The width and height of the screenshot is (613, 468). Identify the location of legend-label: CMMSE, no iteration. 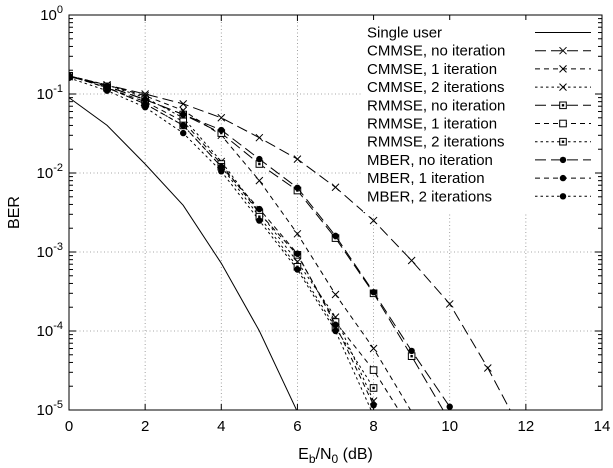
(436, 51).